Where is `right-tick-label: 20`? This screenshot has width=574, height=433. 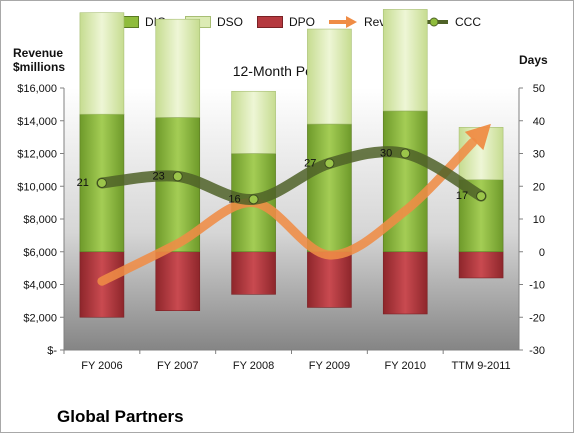
right-tick-label: 20 is located at coordinates (539, 187).